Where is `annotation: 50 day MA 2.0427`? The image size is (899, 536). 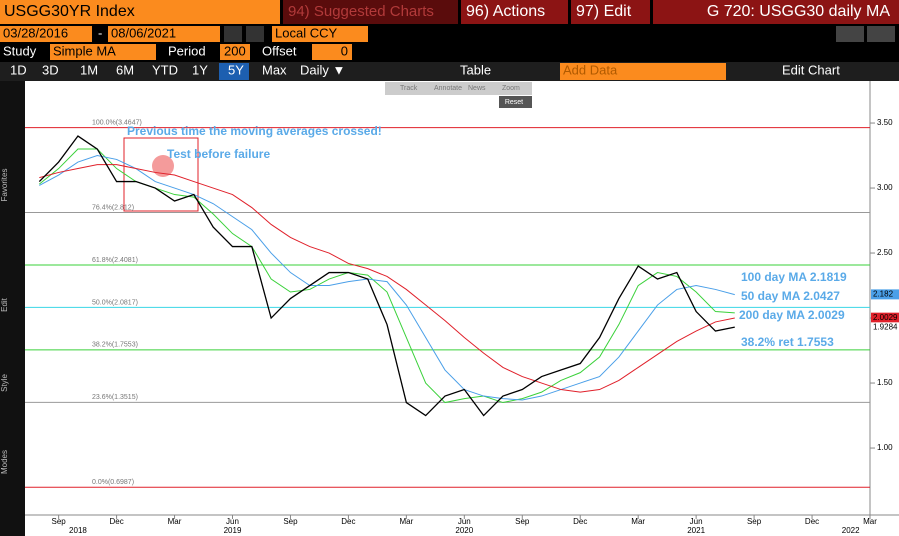
annotation: 50 day MA 2.0427 is located at coordinates (790, 296).